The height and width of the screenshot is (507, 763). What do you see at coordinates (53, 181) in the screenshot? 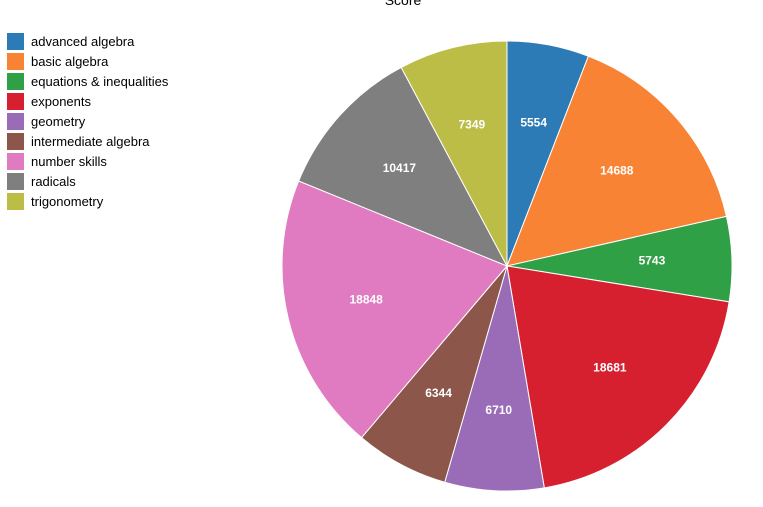
I see `legend-label: radicals` at bounding box center [53, 181].